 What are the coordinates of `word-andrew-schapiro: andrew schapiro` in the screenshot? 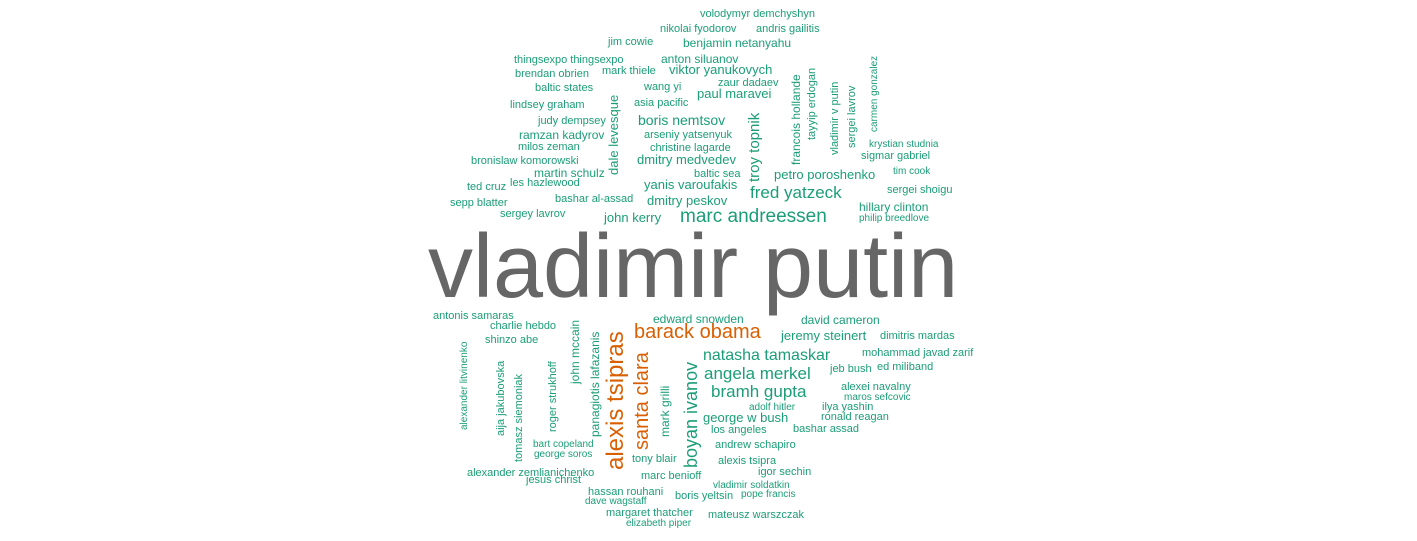 It's located at (755, 445).